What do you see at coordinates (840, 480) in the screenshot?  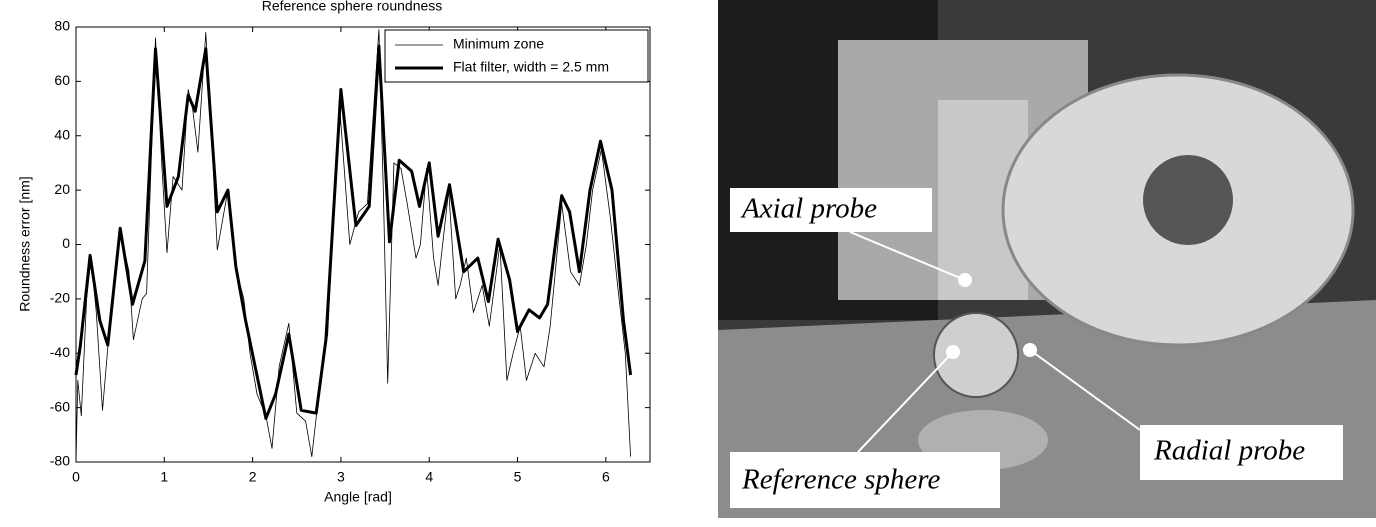 I see `photo-label: Reference sphere` at bounding box center [840, 480].